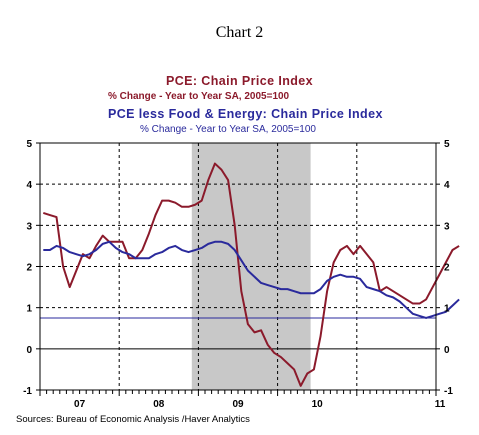  Describe the element at coordinates (29, 185) in the screenshot. I see `y-tick-label-left: 4` at that location.